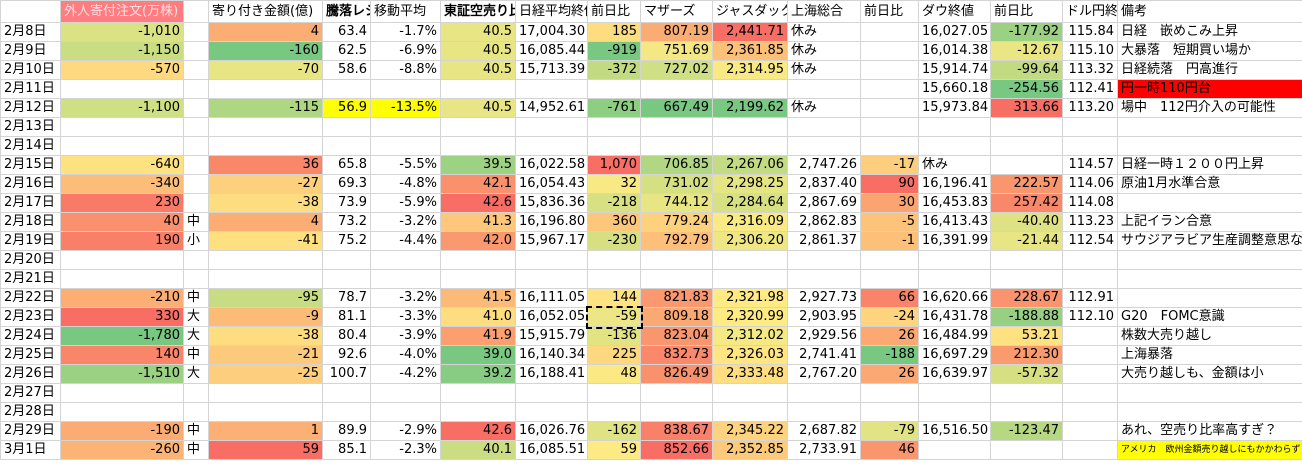 The image size is (1302, 465). What do you see at coordinates (954, 184) in the screenshot?
I see `cell: 16,196.41` at bounding box center [954, 184].